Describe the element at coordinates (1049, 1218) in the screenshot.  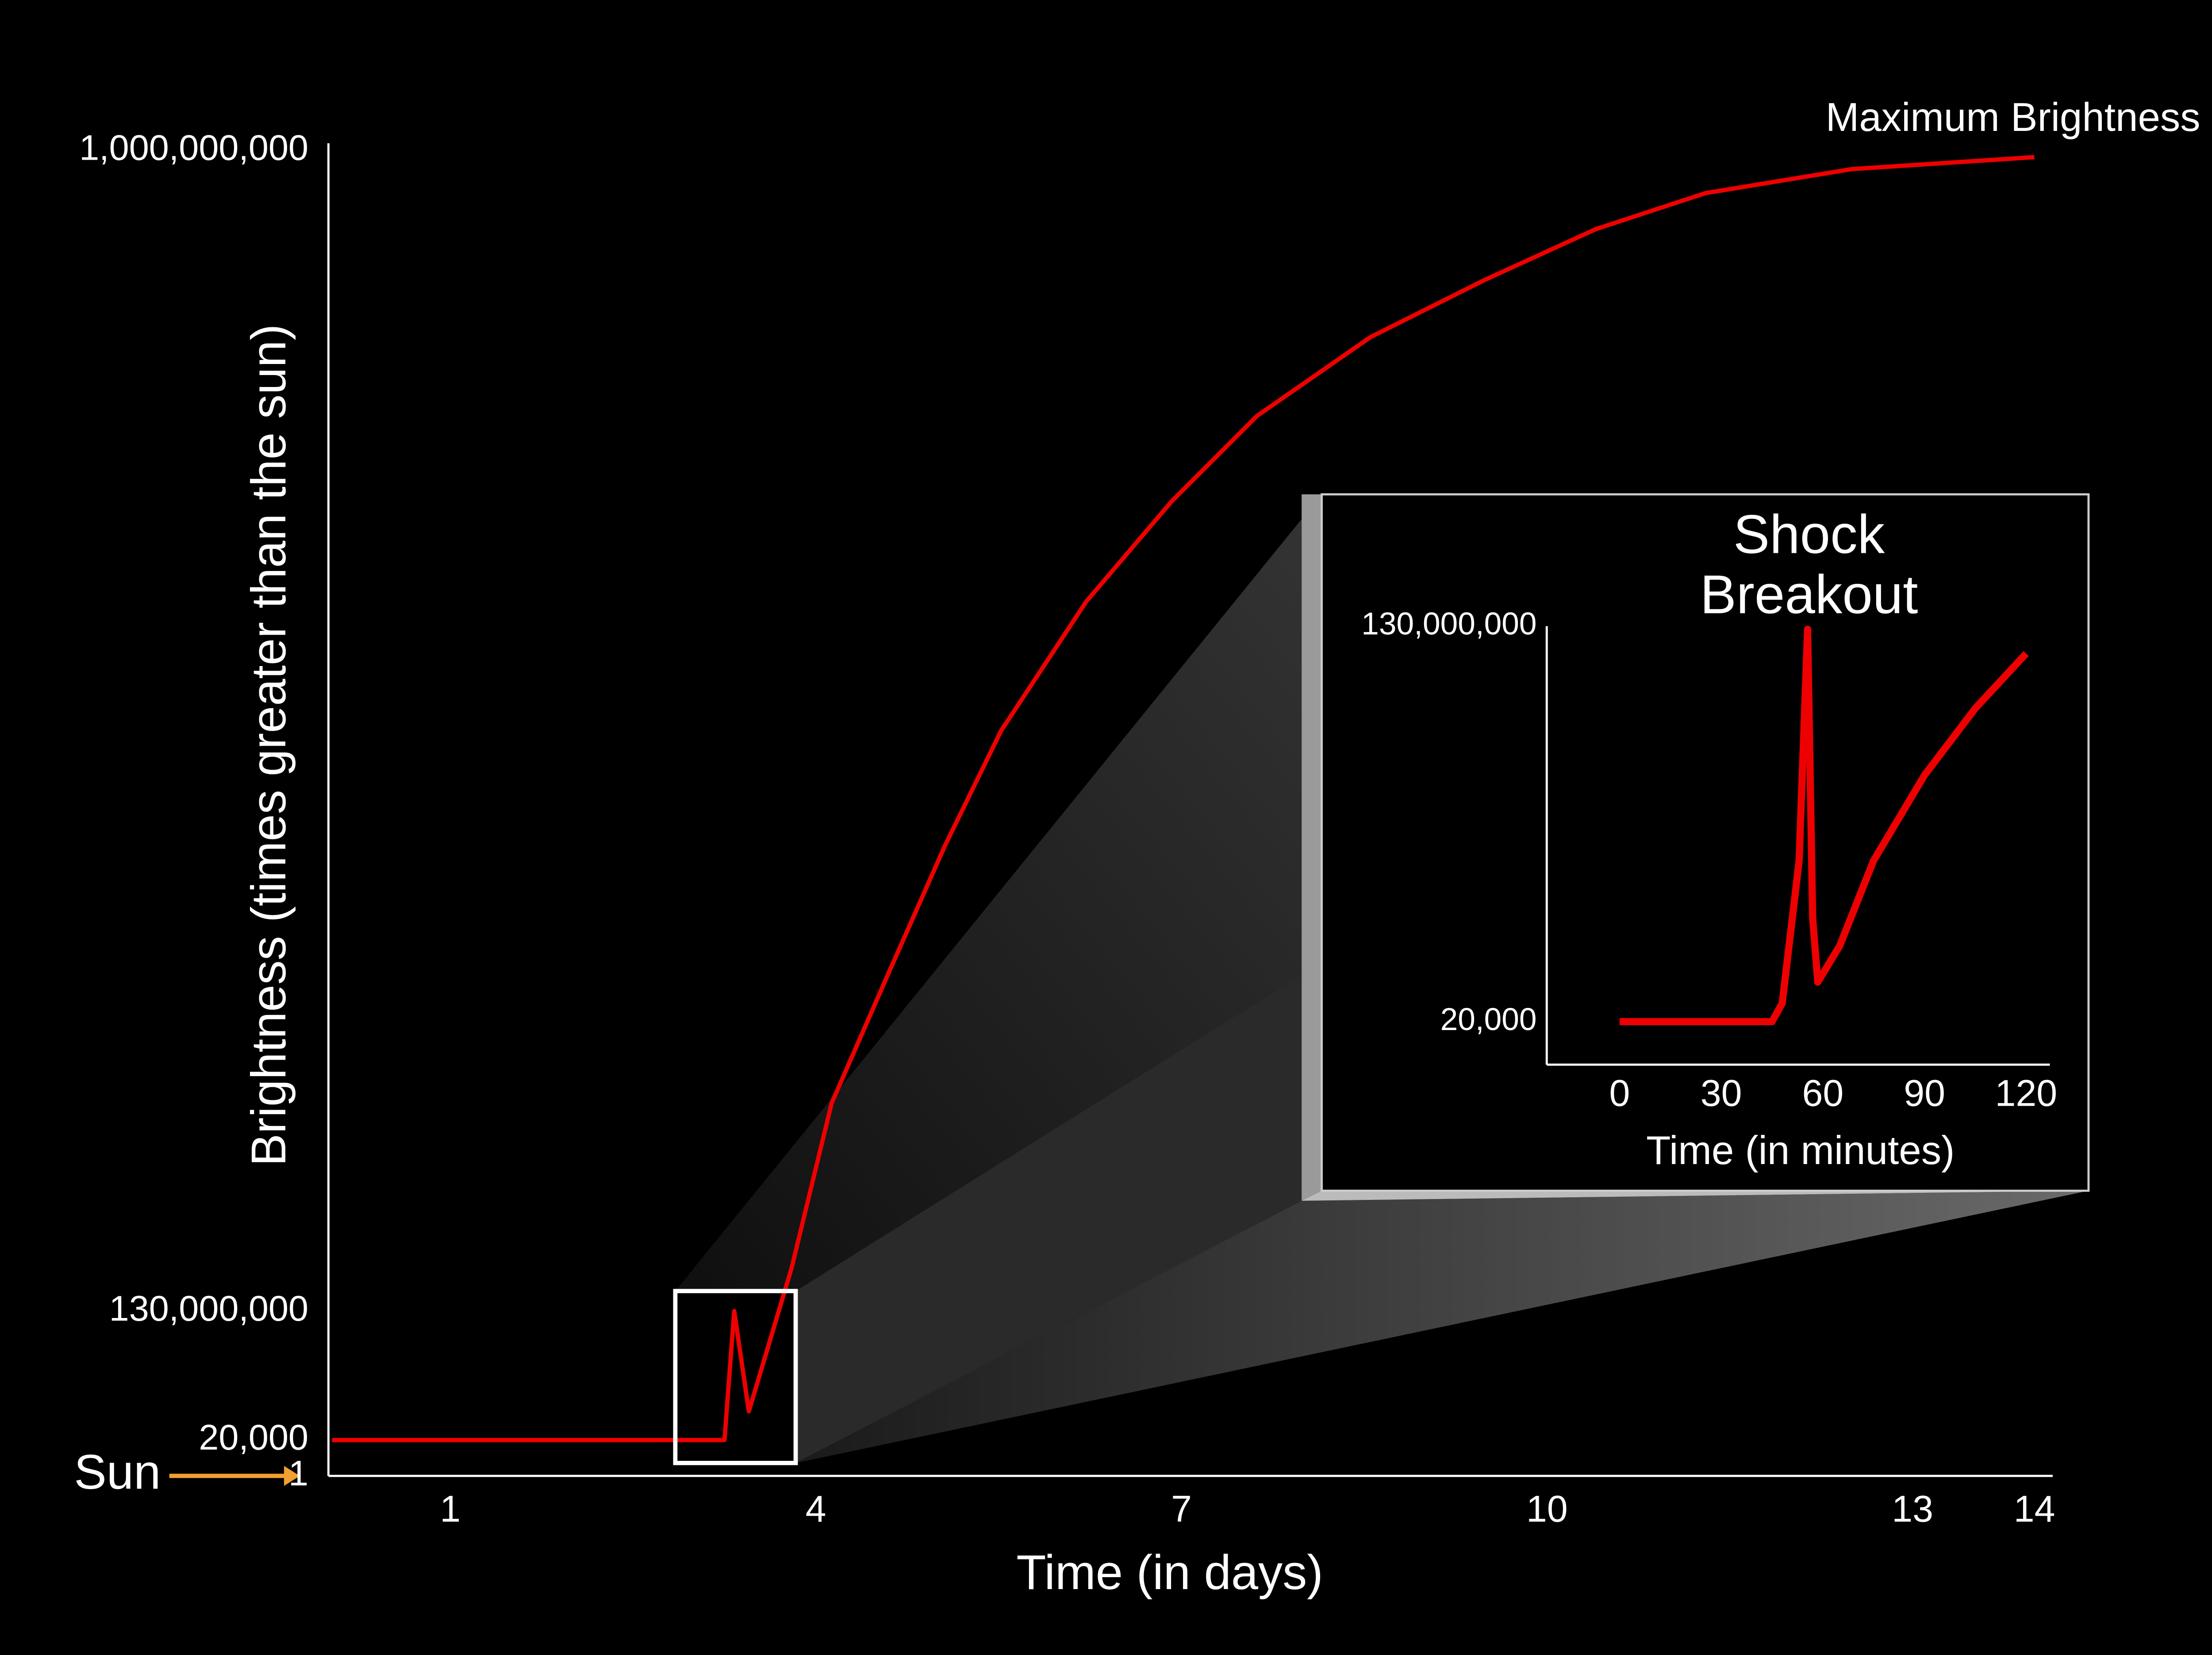
I see `zoom-projection` at that location.